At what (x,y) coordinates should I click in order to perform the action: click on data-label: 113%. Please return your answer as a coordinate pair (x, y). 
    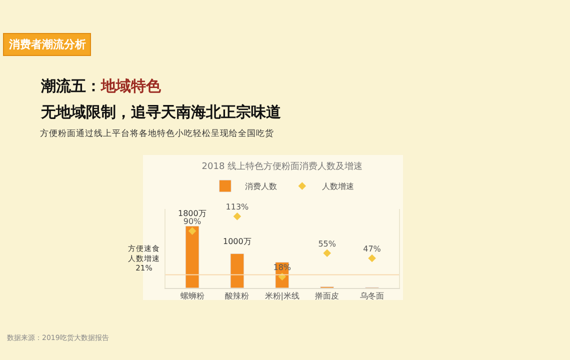
    Looking at the image, I should click on (238, 207).